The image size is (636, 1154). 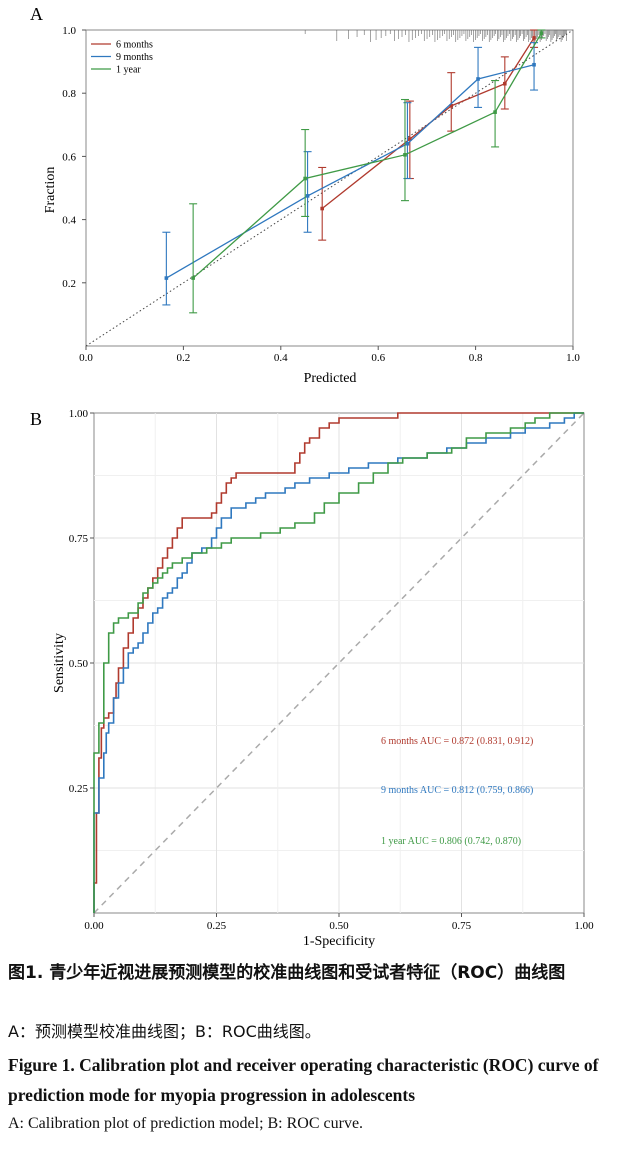 I want to click on legend-label-9-months: 9 months, so click(x=134, y=57).